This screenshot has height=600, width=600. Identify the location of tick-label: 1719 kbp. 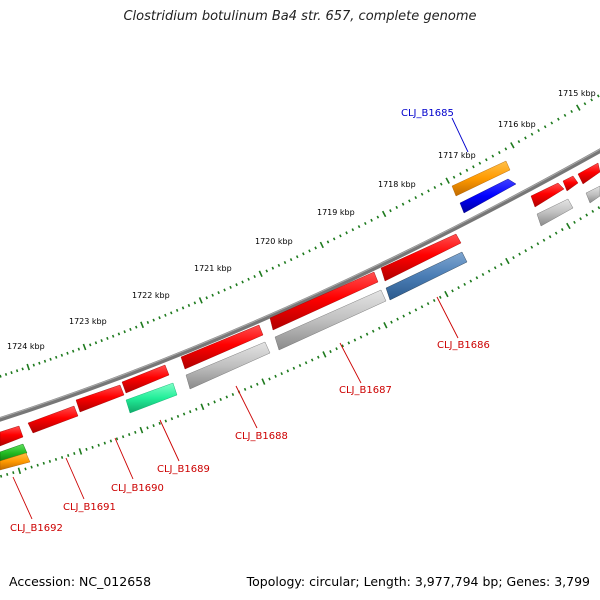
(336, 212).